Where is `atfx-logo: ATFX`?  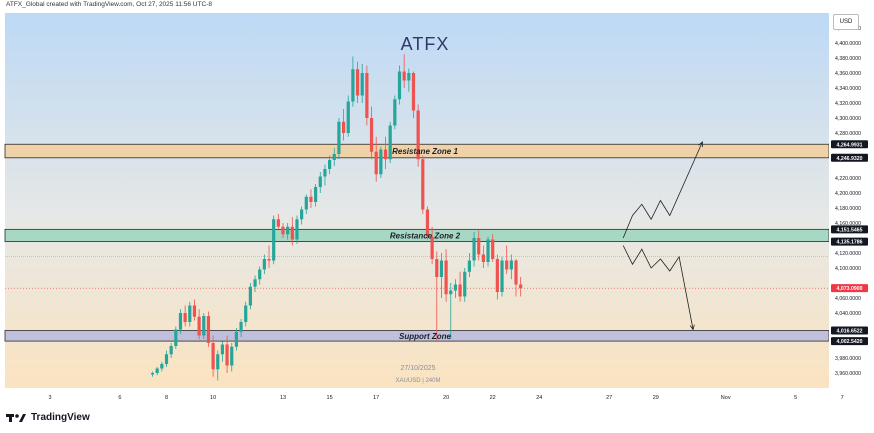
atfx-logo: ATFX is located at coordinates (425, 44).